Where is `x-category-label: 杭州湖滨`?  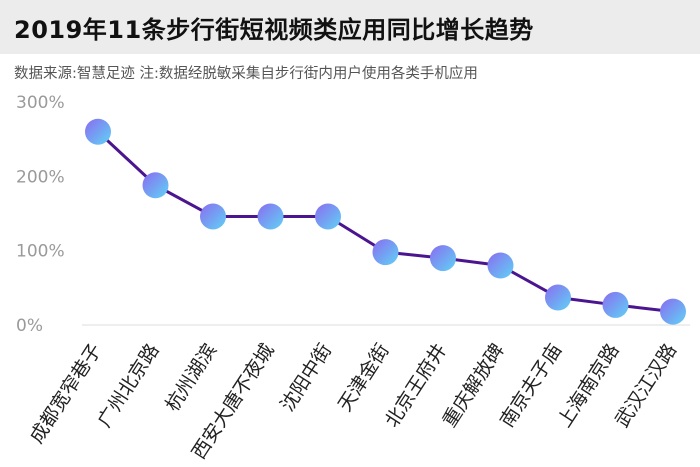
x-category-label: 杭州湖滨 is located at coordinates (191, 378).